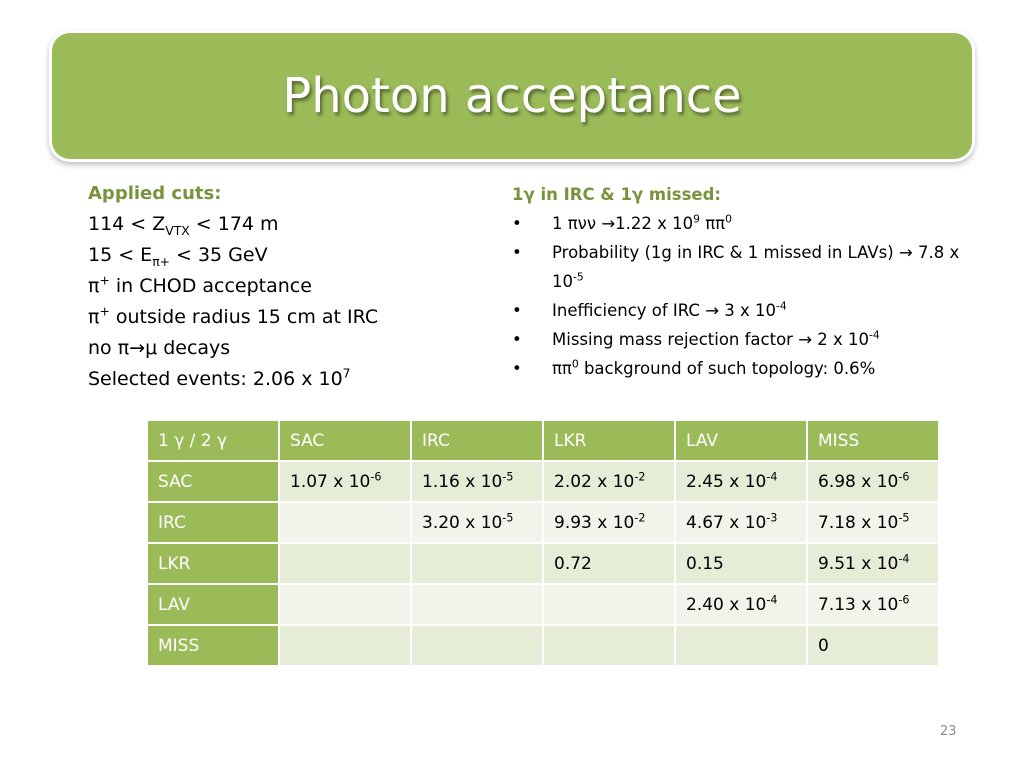 This screenshot has width=1024, height=768. I want to click on cut-line: Selected events: 2.06 x 107, so click(233, 379).